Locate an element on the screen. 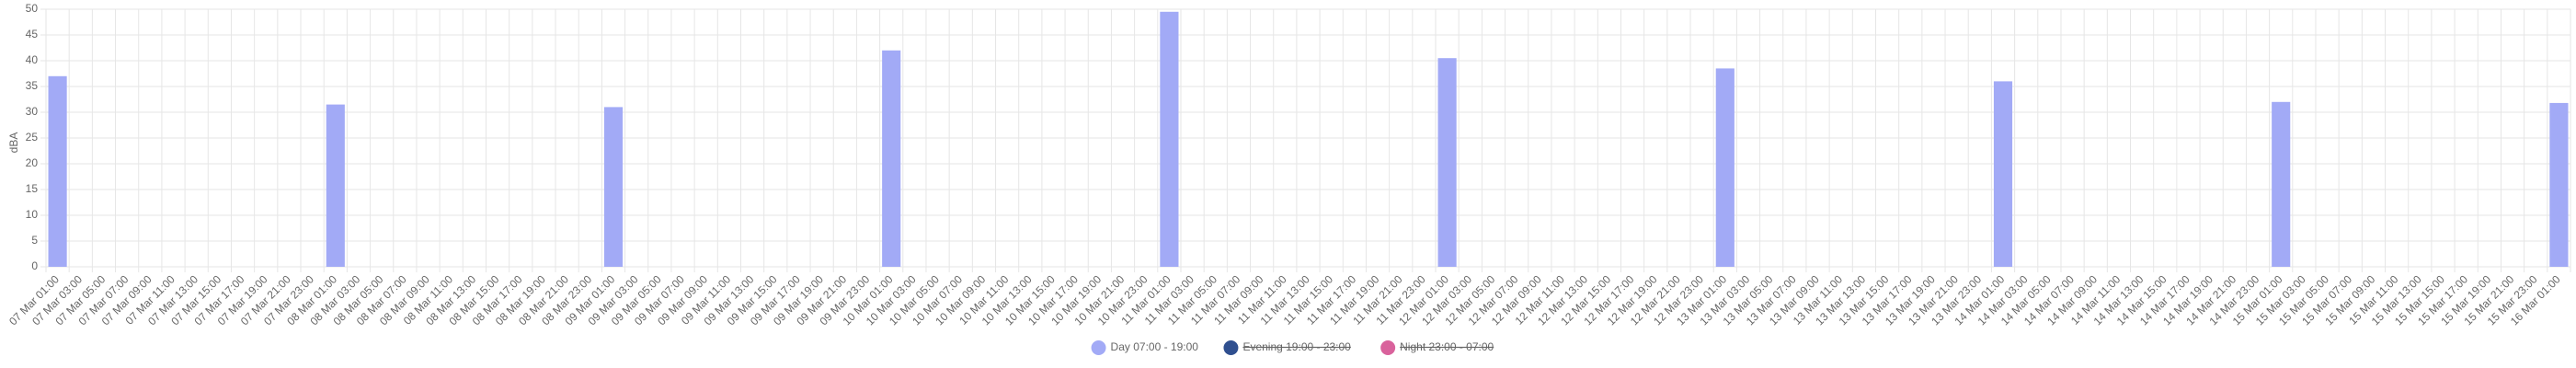 Image resolution: width=2576 pixels, height=368 pixels. y-tick-label: 15 is located at coordinates (33, 188).